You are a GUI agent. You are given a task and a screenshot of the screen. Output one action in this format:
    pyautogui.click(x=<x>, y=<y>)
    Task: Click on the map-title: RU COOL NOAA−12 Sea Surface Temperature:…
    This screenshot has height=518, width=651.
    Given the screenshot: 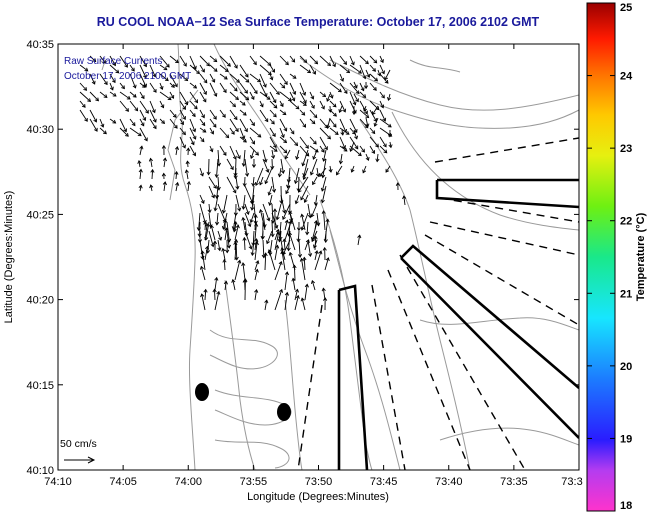 What is the action you would take?
    pyautogui.click(x=318, y=22)
    